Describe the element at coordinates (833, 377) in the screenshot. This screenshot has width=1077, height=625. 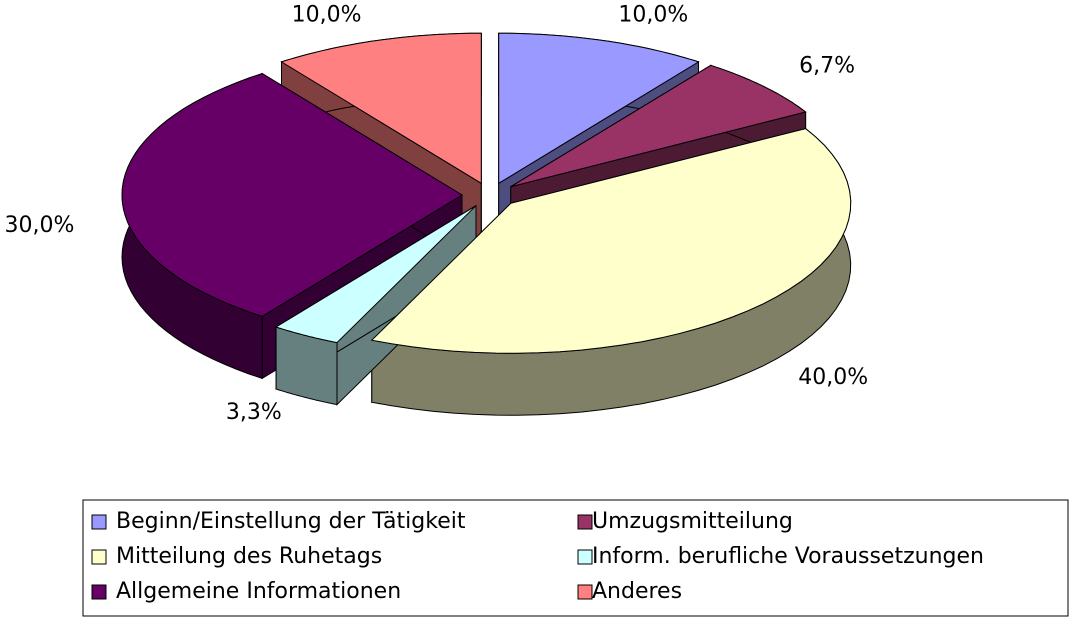
I see `data-label: 40,0%` at that location.